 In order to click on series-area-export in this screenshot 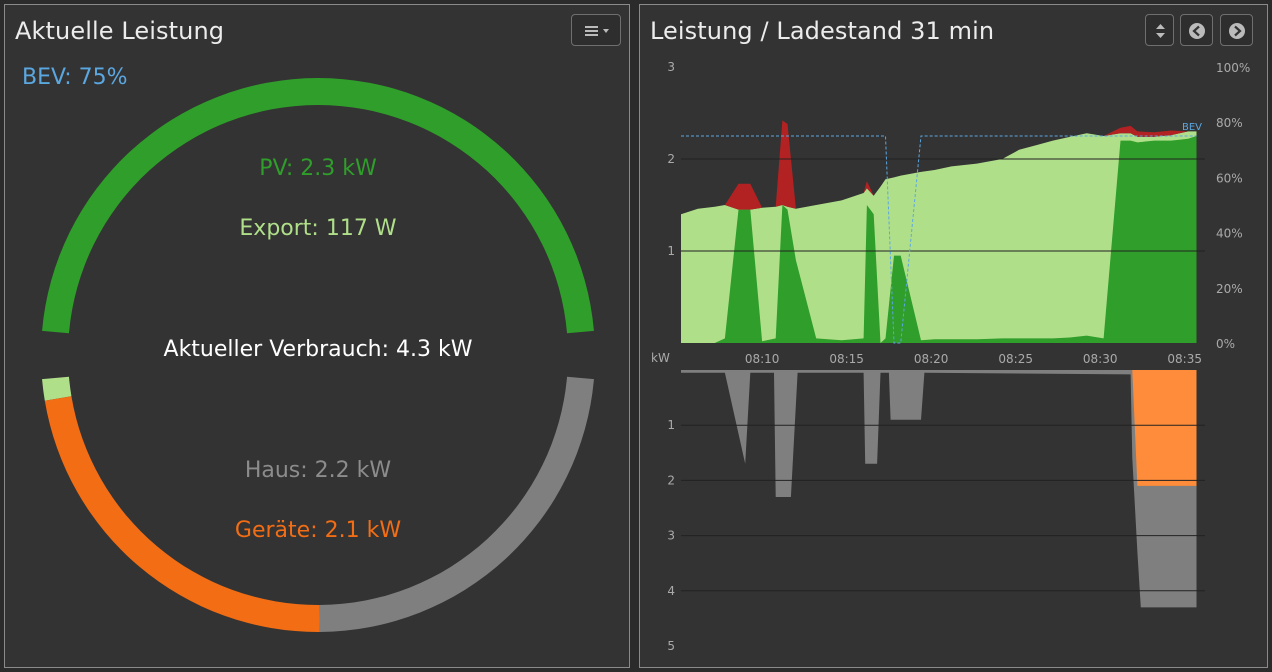, I will do `click(939, 237)`.